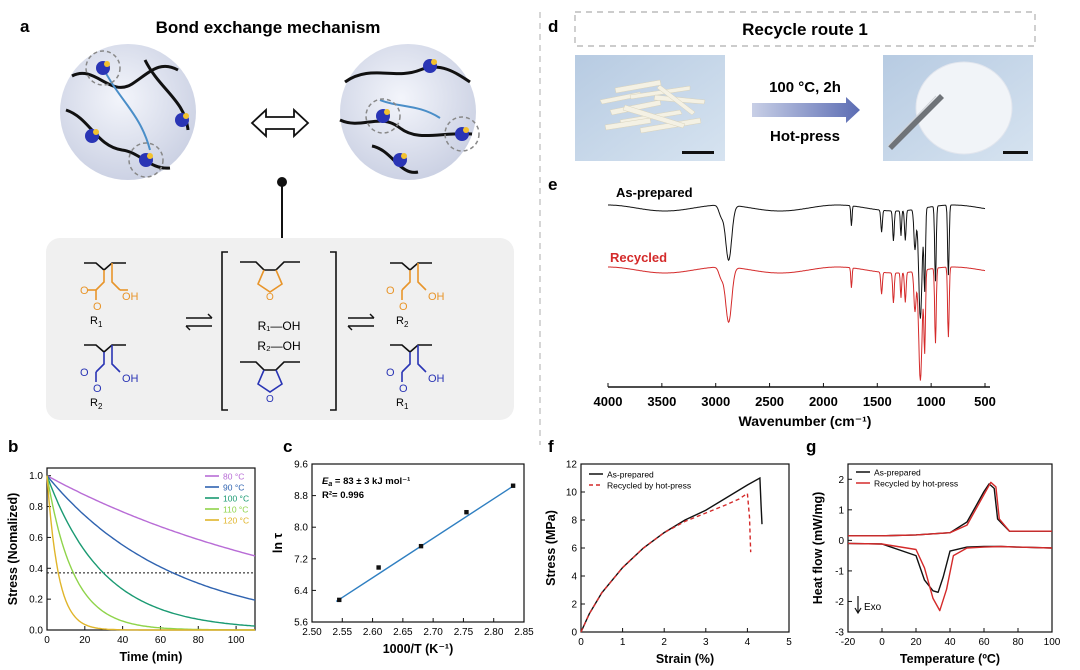  I want to click on ftir-spectrum-as-prepared, so click(797, 261).